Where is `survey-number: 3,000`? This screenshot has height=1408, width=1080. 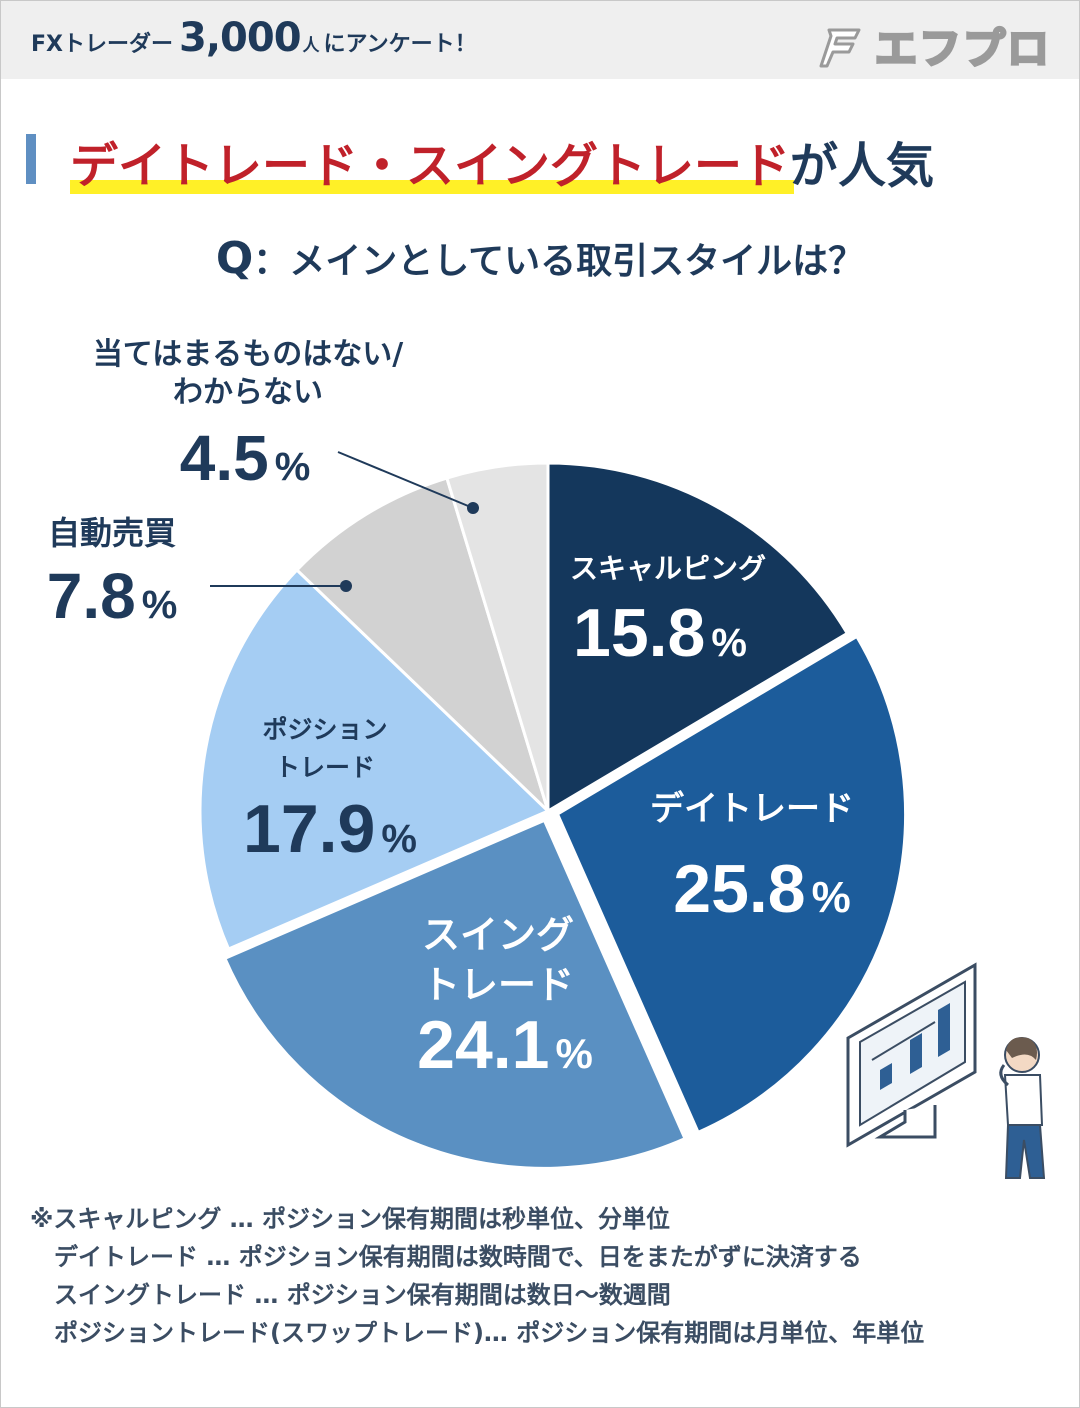 survey-number: 3,000 is located at coordinates (240, 38).